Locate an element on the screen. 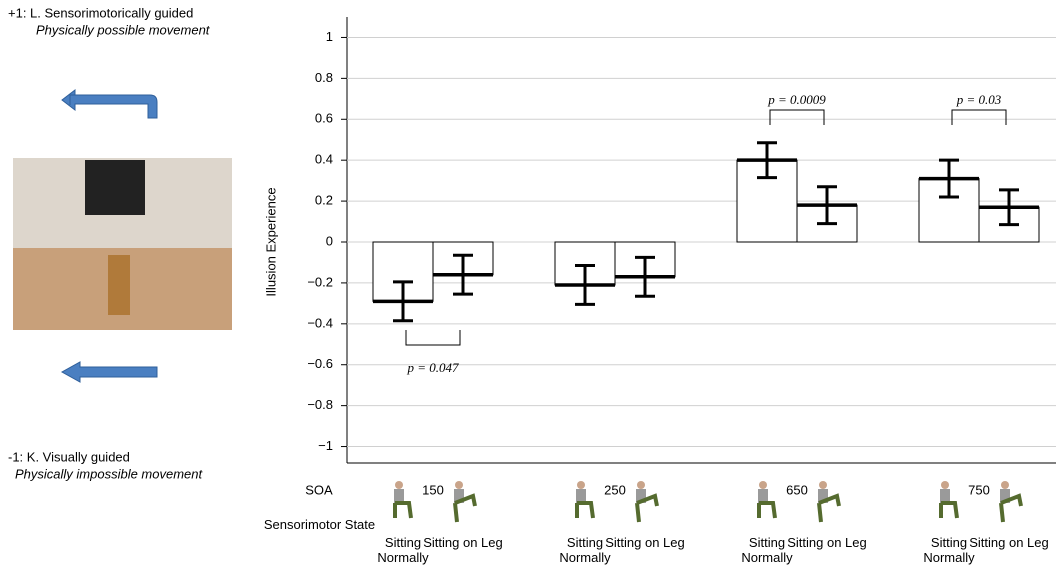 Image resolution: width=1056 pixels, height=565 pixels. y-axis-label: Illusion Experience is located at coordinates (270, 241).